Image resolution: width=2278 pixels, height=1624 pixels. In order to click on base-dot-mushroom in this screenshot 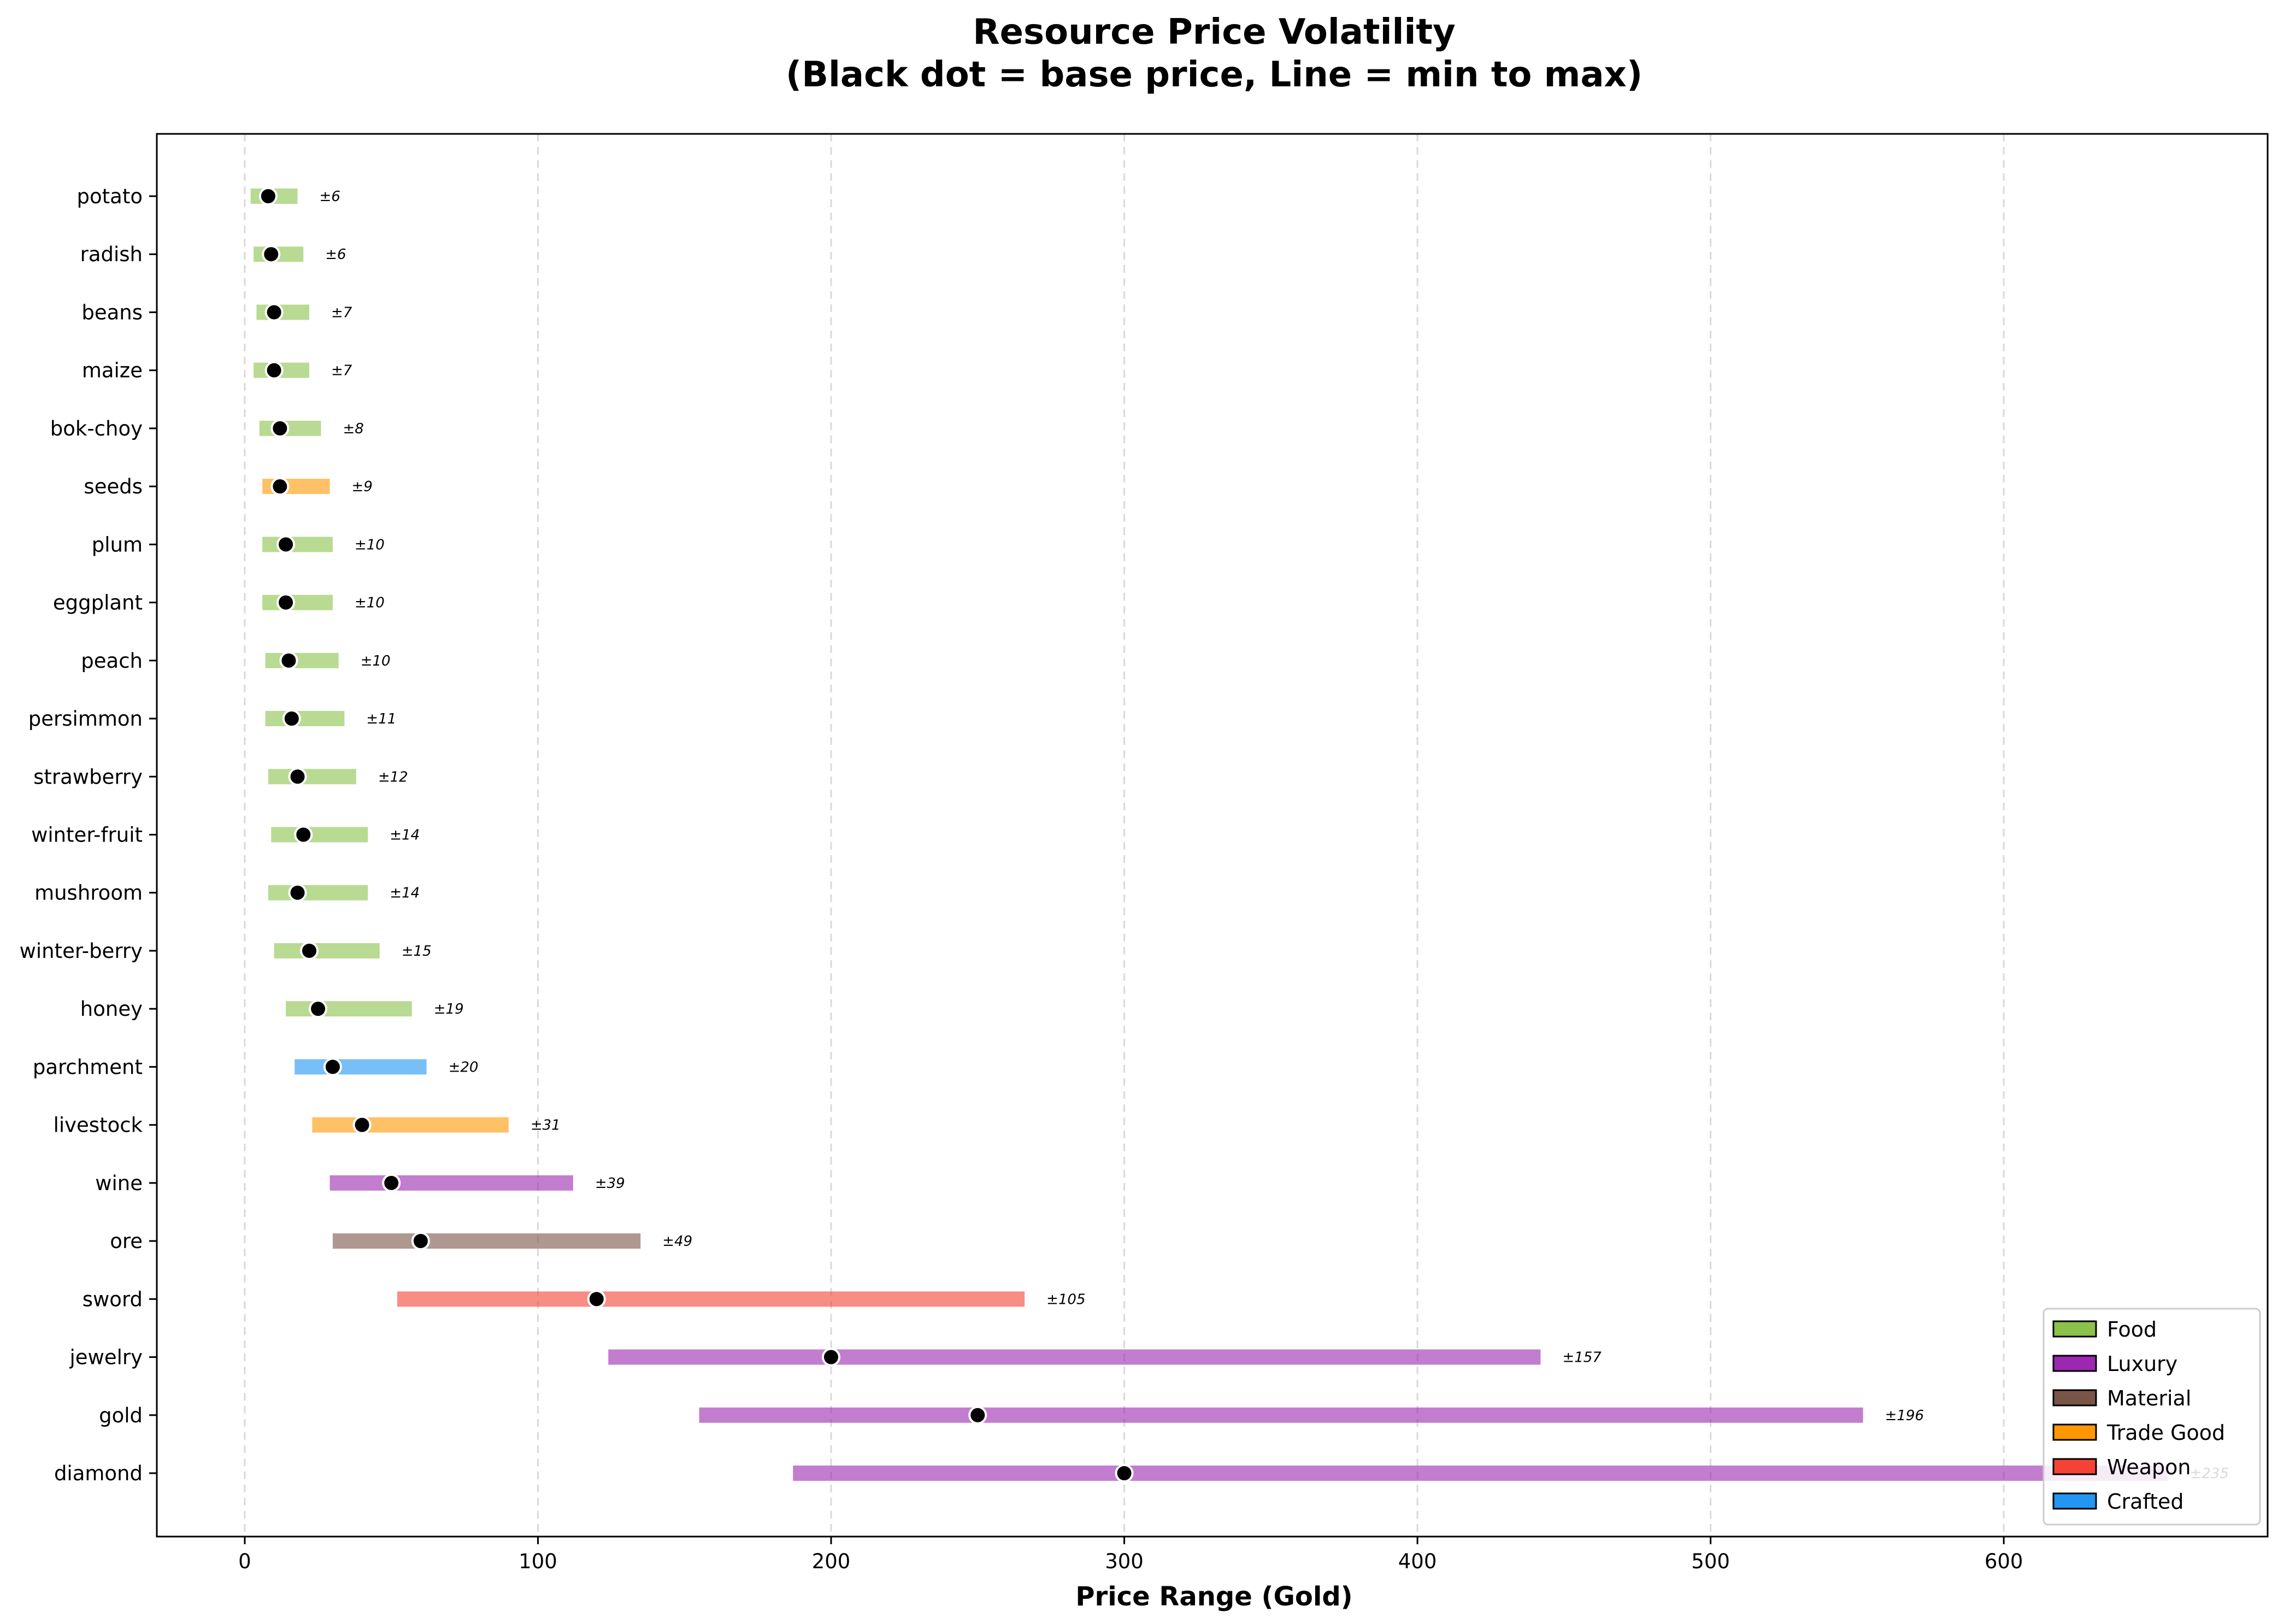, I will do `click(297, 892)`.